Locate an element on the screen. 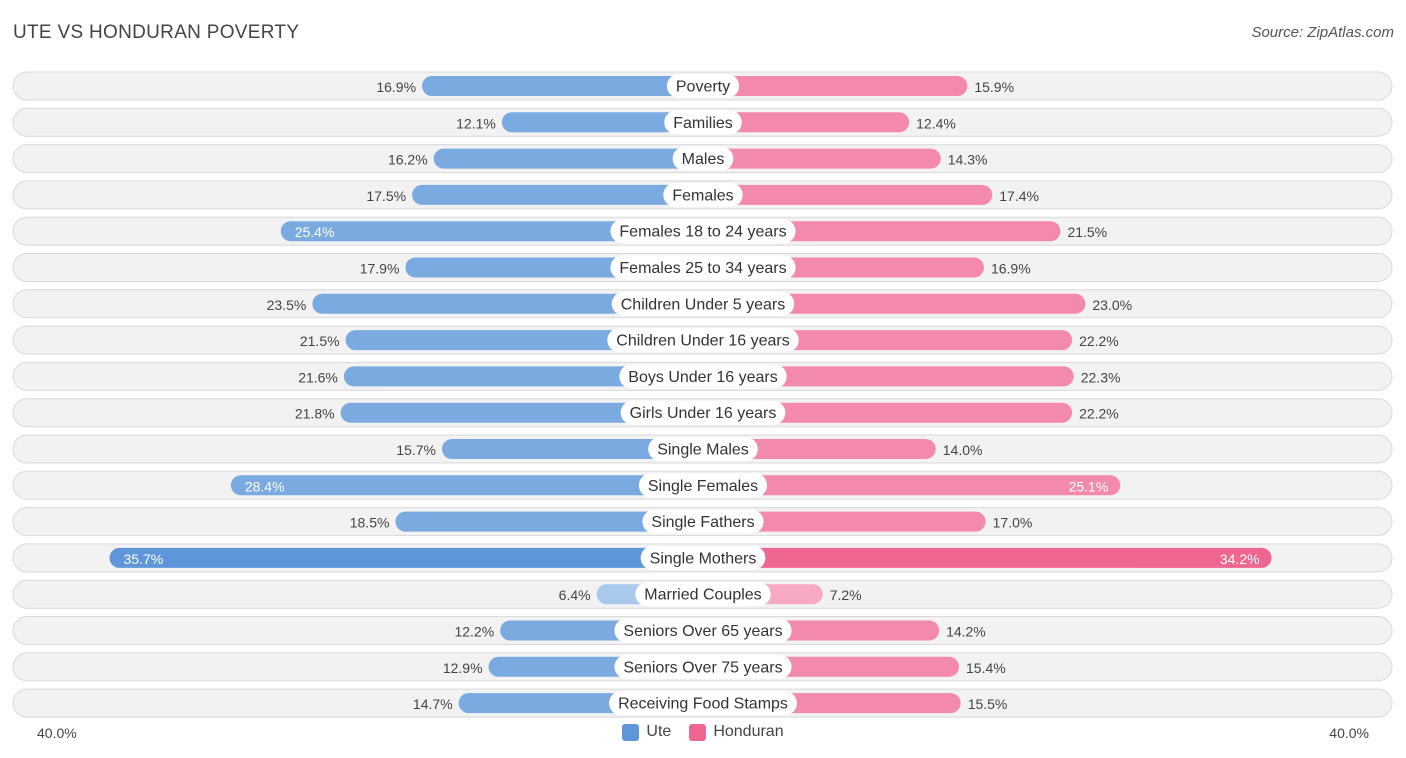 The image size is (1406, 758). category-label: Families is located at coordinates (703, 123).